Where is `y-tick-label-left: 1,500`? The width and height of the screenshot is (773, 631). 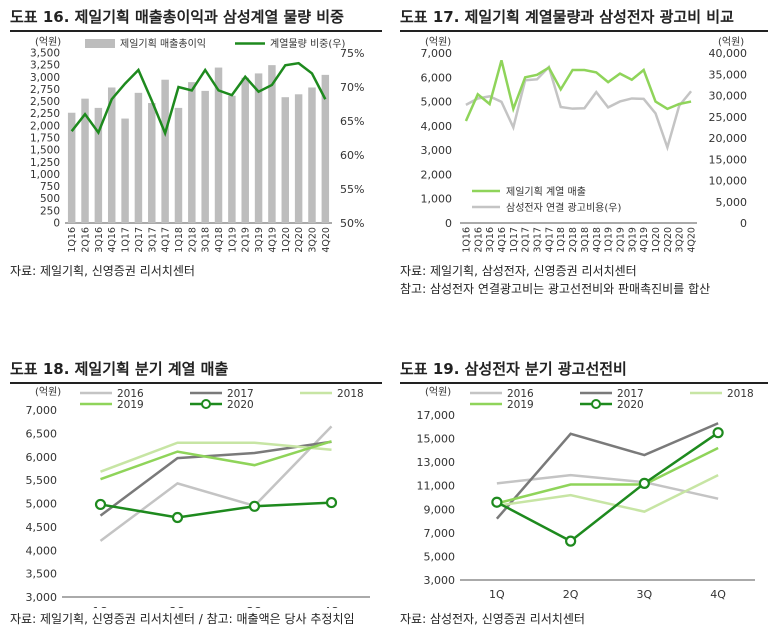
y-tick-label-left: 1,500 is located at coordinates (45, 151).